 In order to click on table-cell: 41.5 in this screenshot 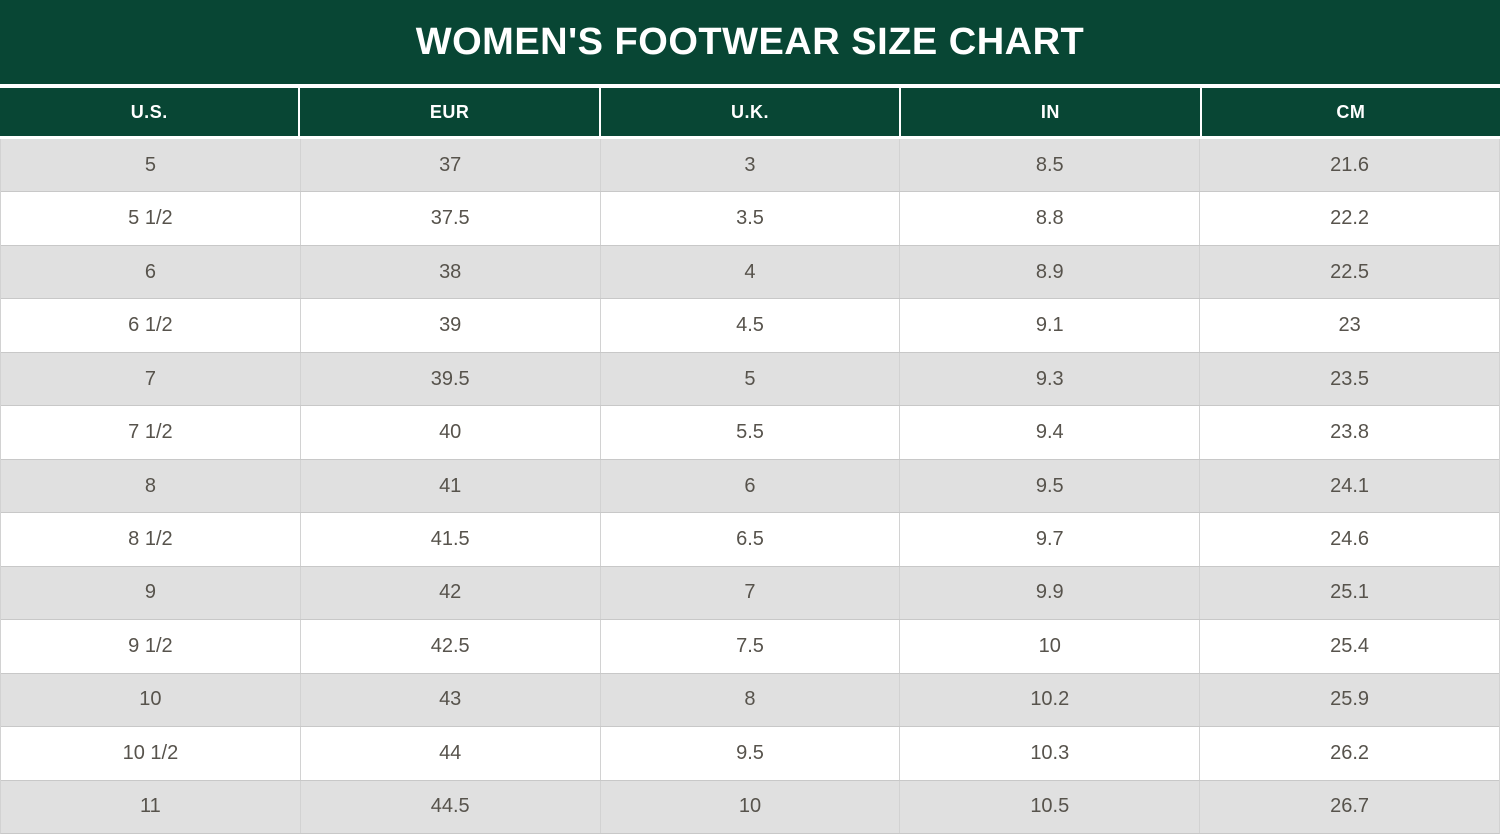, I will do `click(449, 539)`.